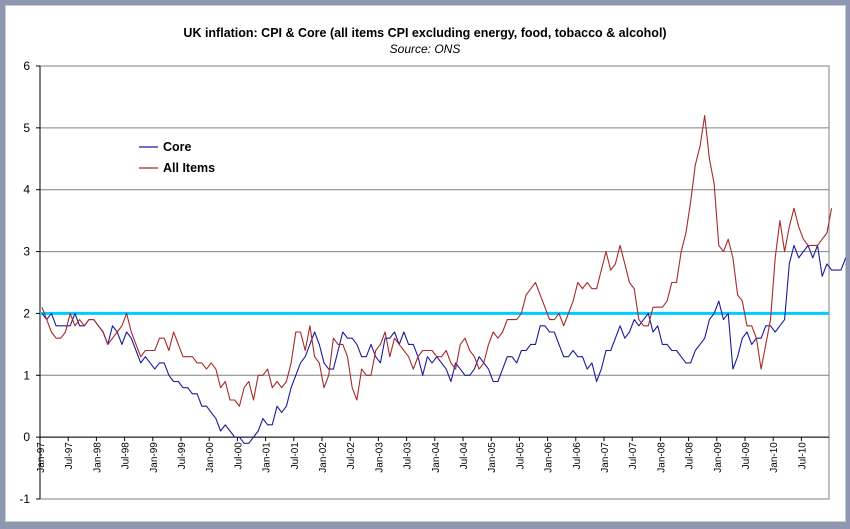 The height and width of the screenshot is (529, 850). I want to click on chart-subtitle: Source: ONS, so click(425, 49).